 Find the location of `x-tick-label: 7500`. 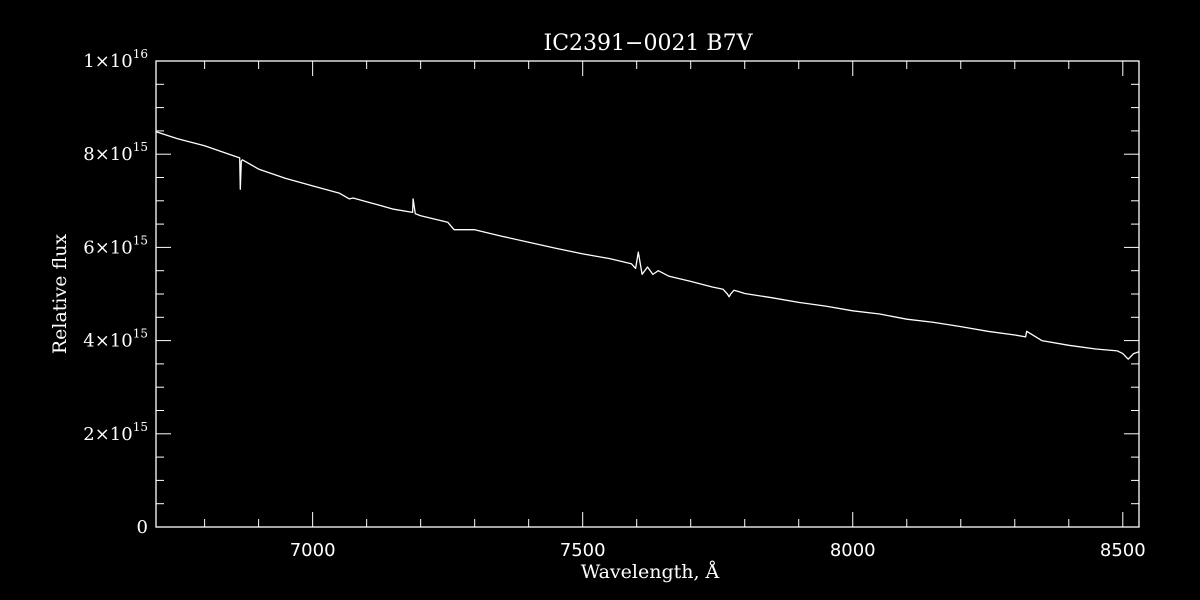

x-tick-label: 7500 is located at coordinates (583, 550).